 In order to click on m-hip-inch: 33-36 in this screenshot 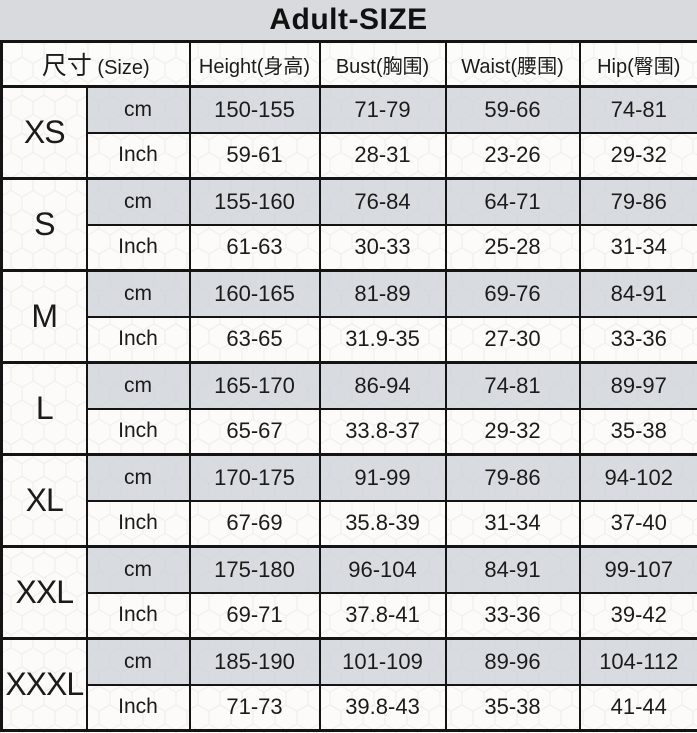, I will do `click(637, 339)`.